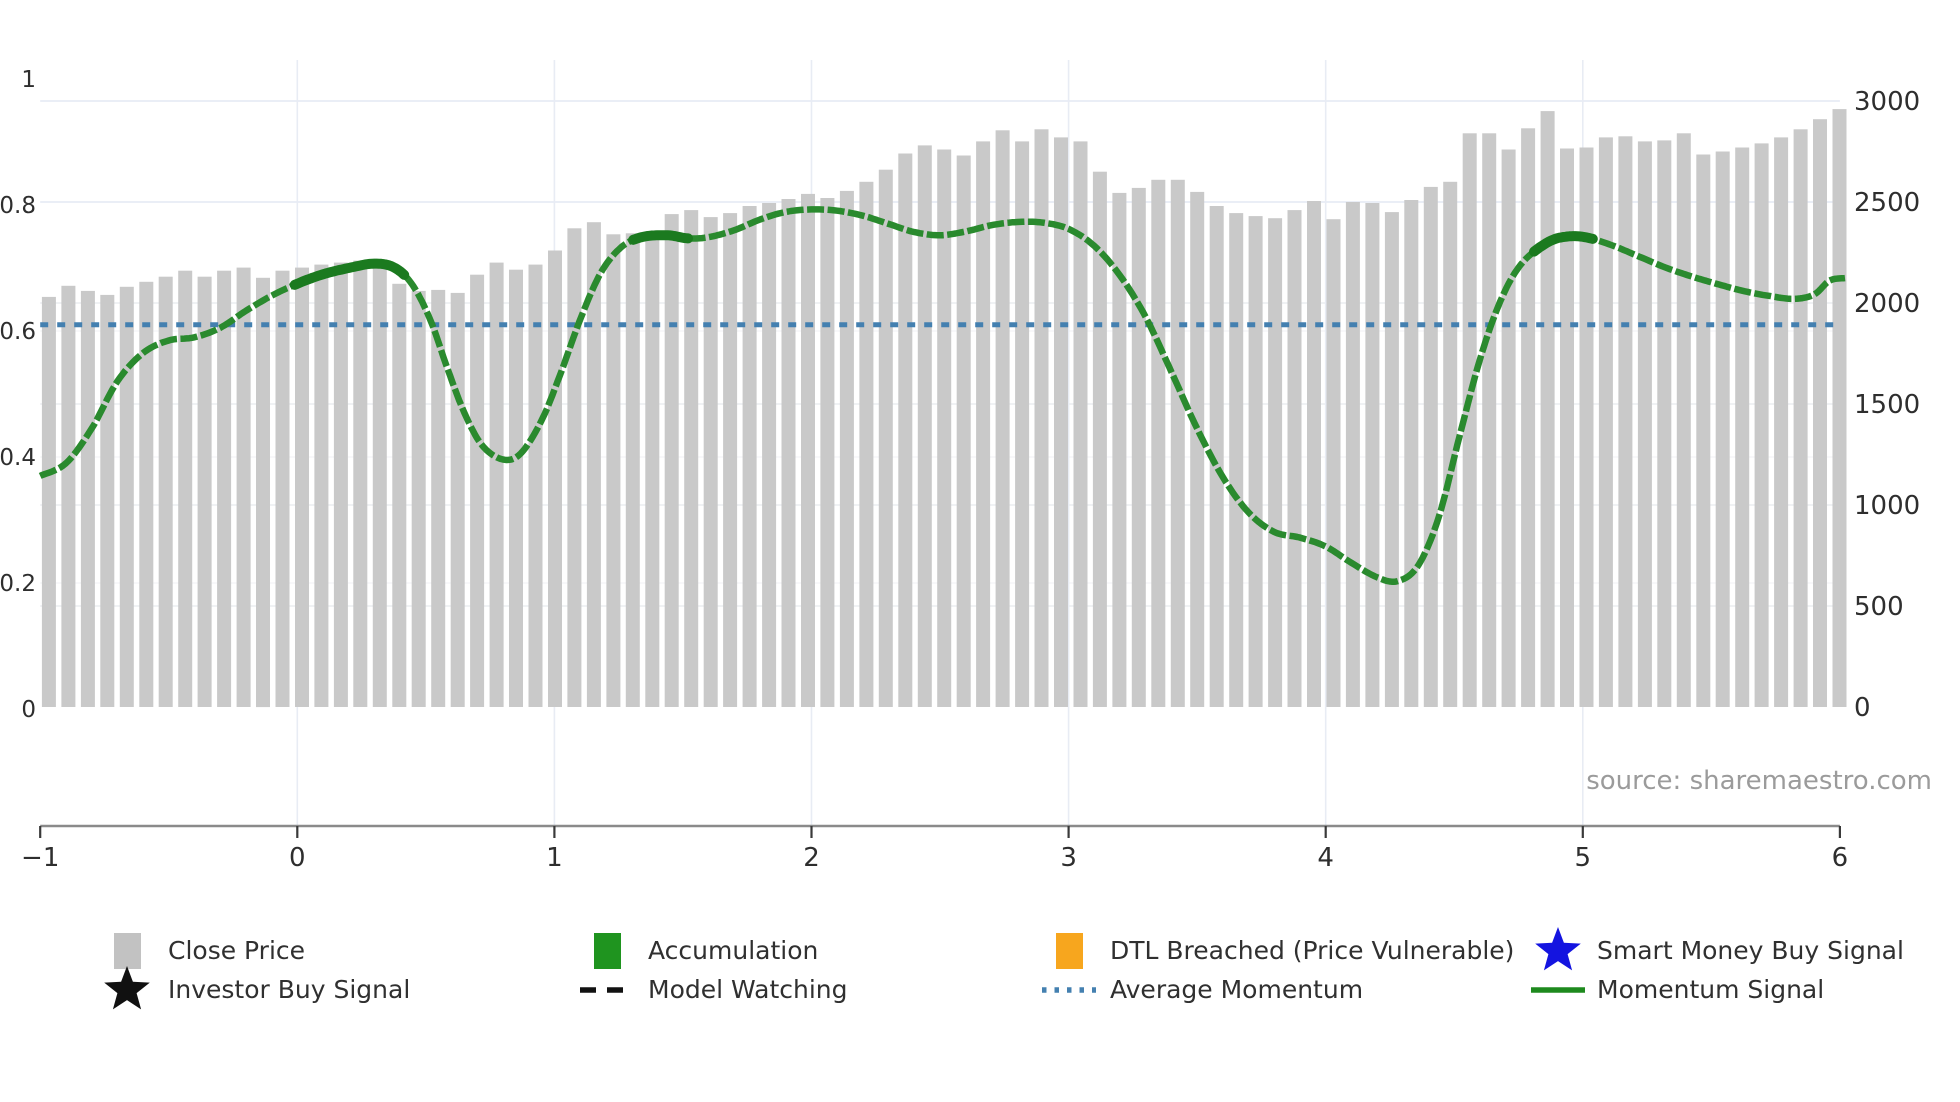 Image resolution: width=1960 pixels, height=1102 pixels. Describe the element at coordinates (1711, 989) in the screenshot. I see `momentum-signal-legend-label: Momentum Signal` at that location.